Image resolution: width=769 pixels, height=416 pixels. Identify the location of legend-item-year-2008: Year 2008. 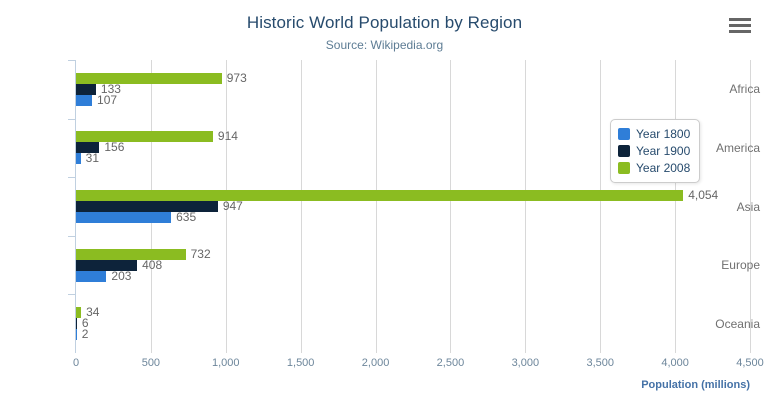
(654, 167).